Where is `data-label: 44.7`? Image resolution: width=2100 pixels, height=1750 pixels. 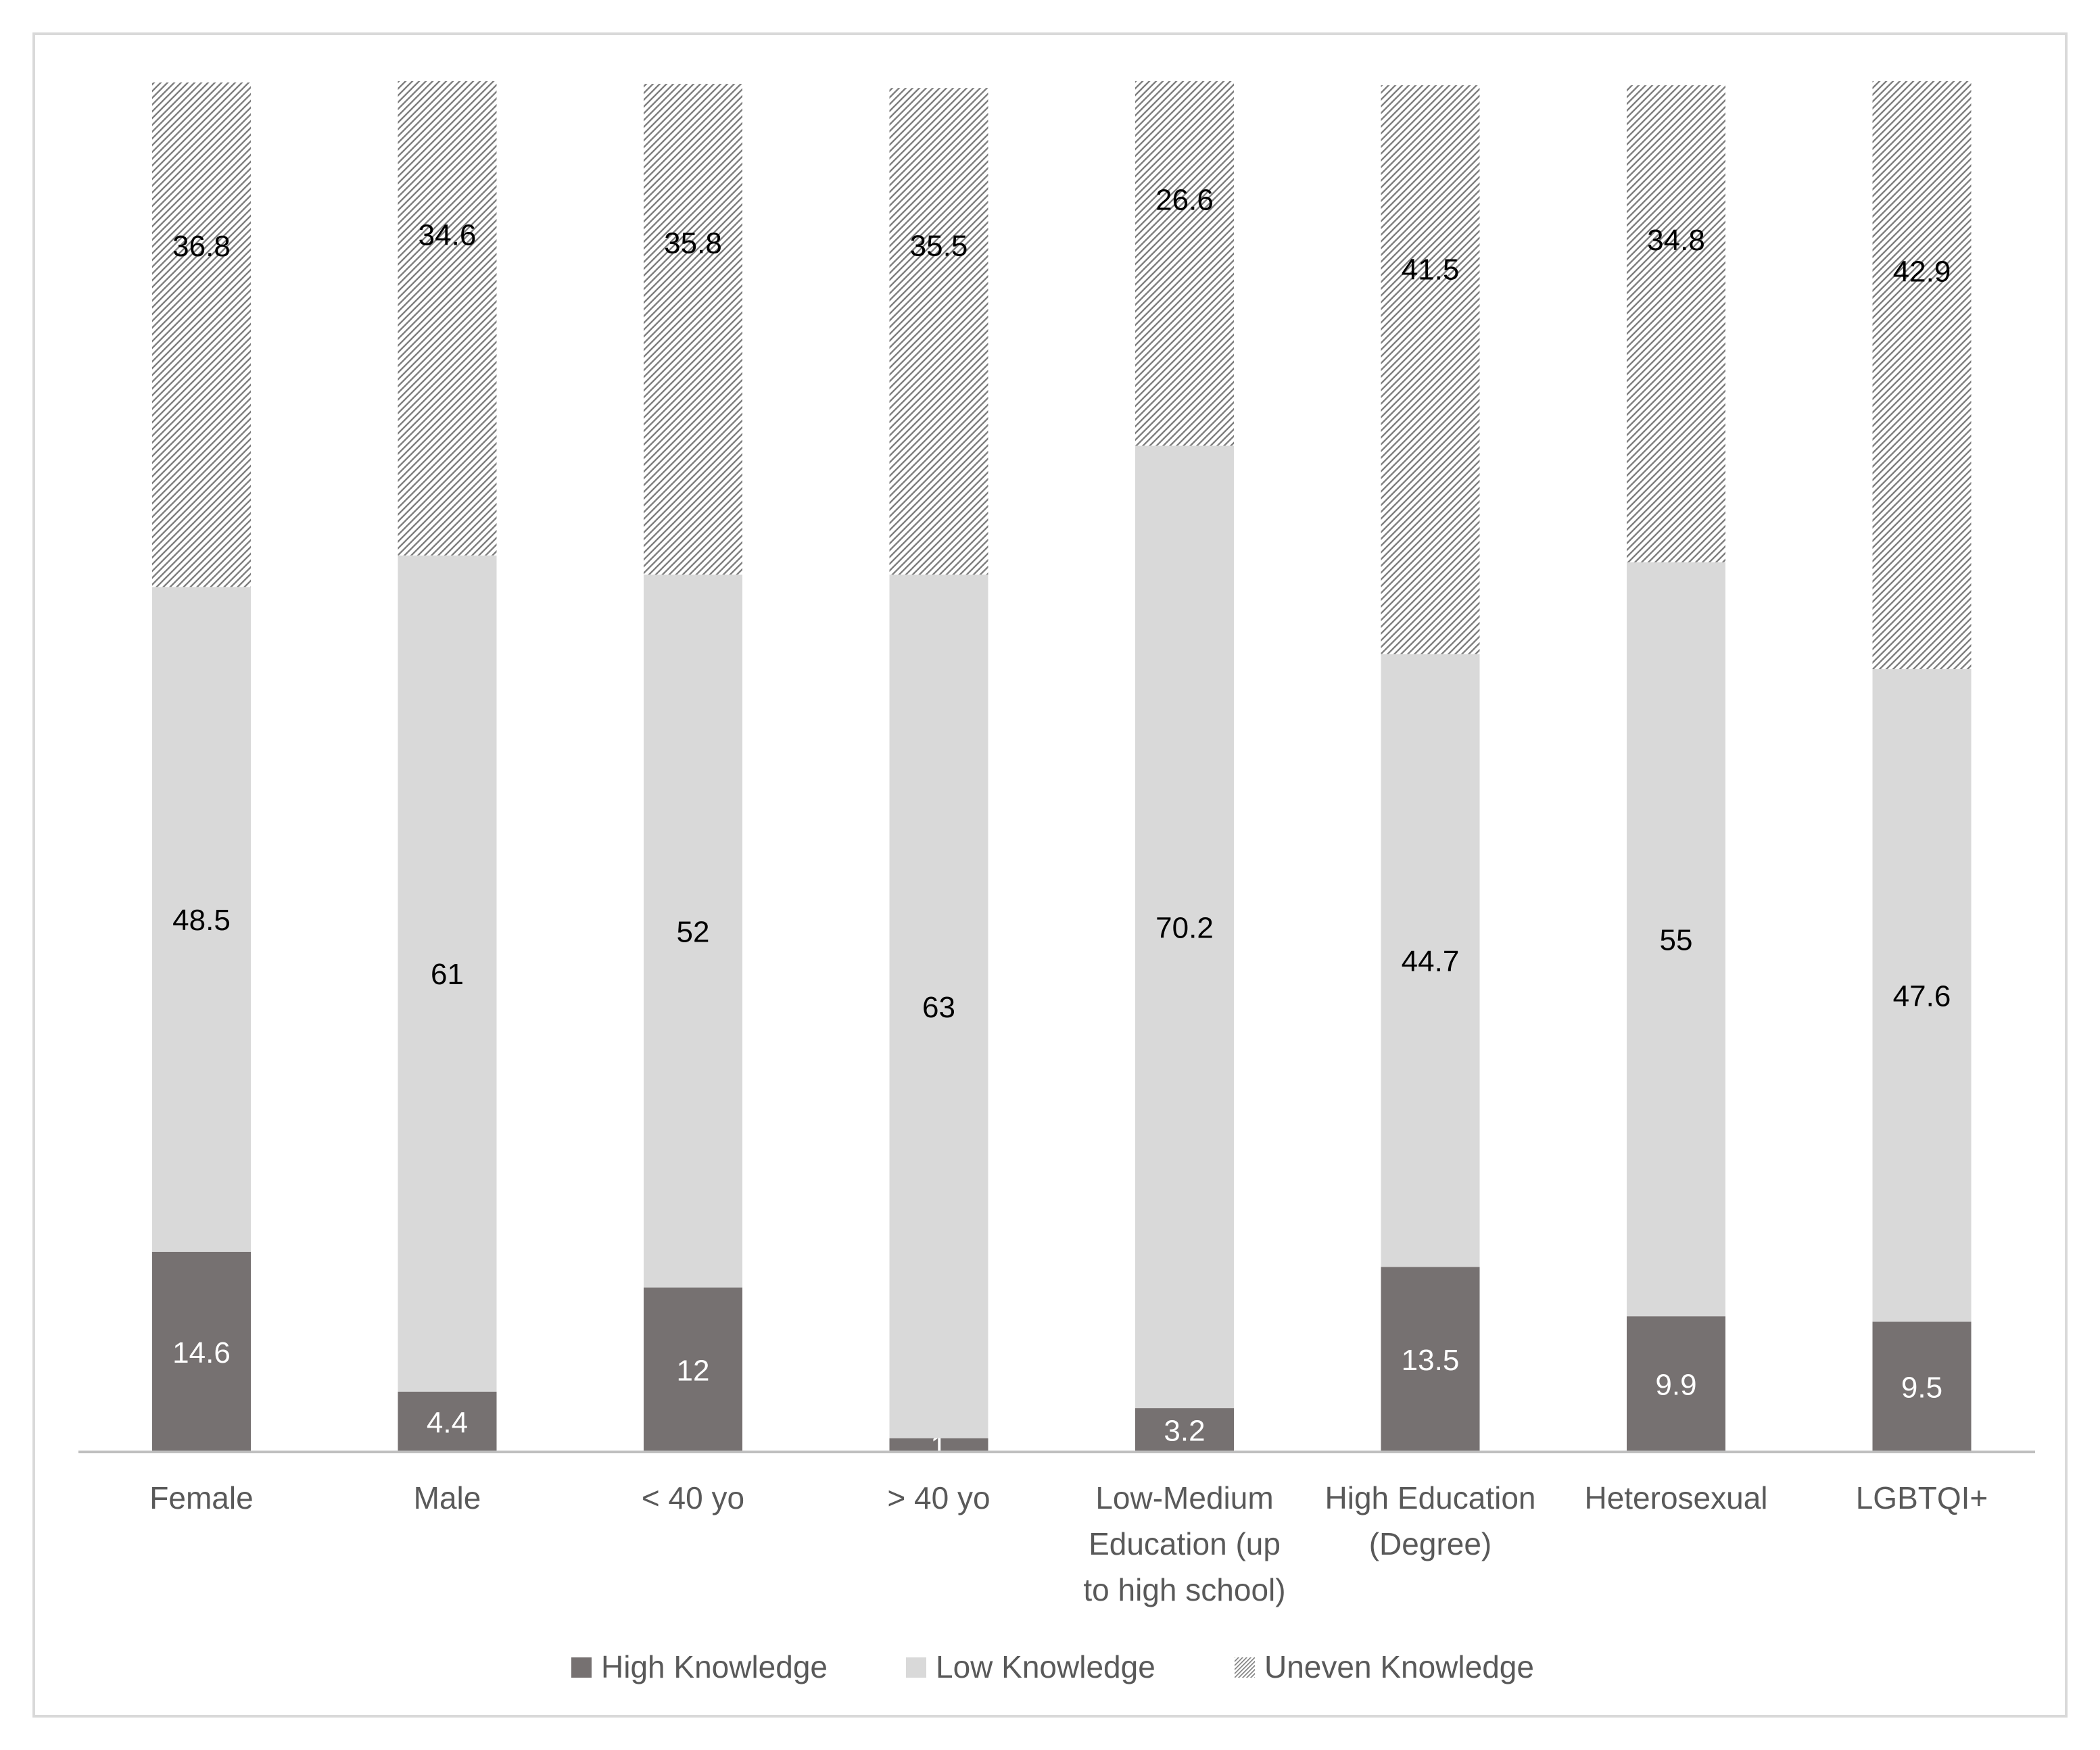 data-label: 44.7 is located at coordinates (1431, 961).